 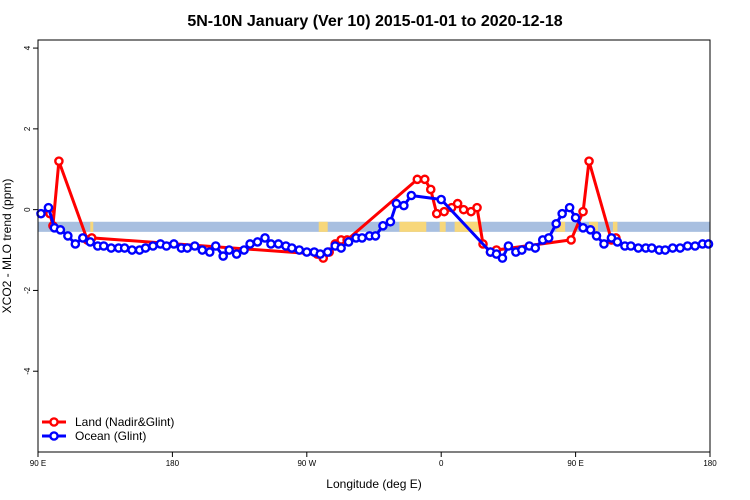 What do you see at coordinates (27, 290) in the screenshot?
I see `y-tick-label: -2` at bounding box center [27, 290].